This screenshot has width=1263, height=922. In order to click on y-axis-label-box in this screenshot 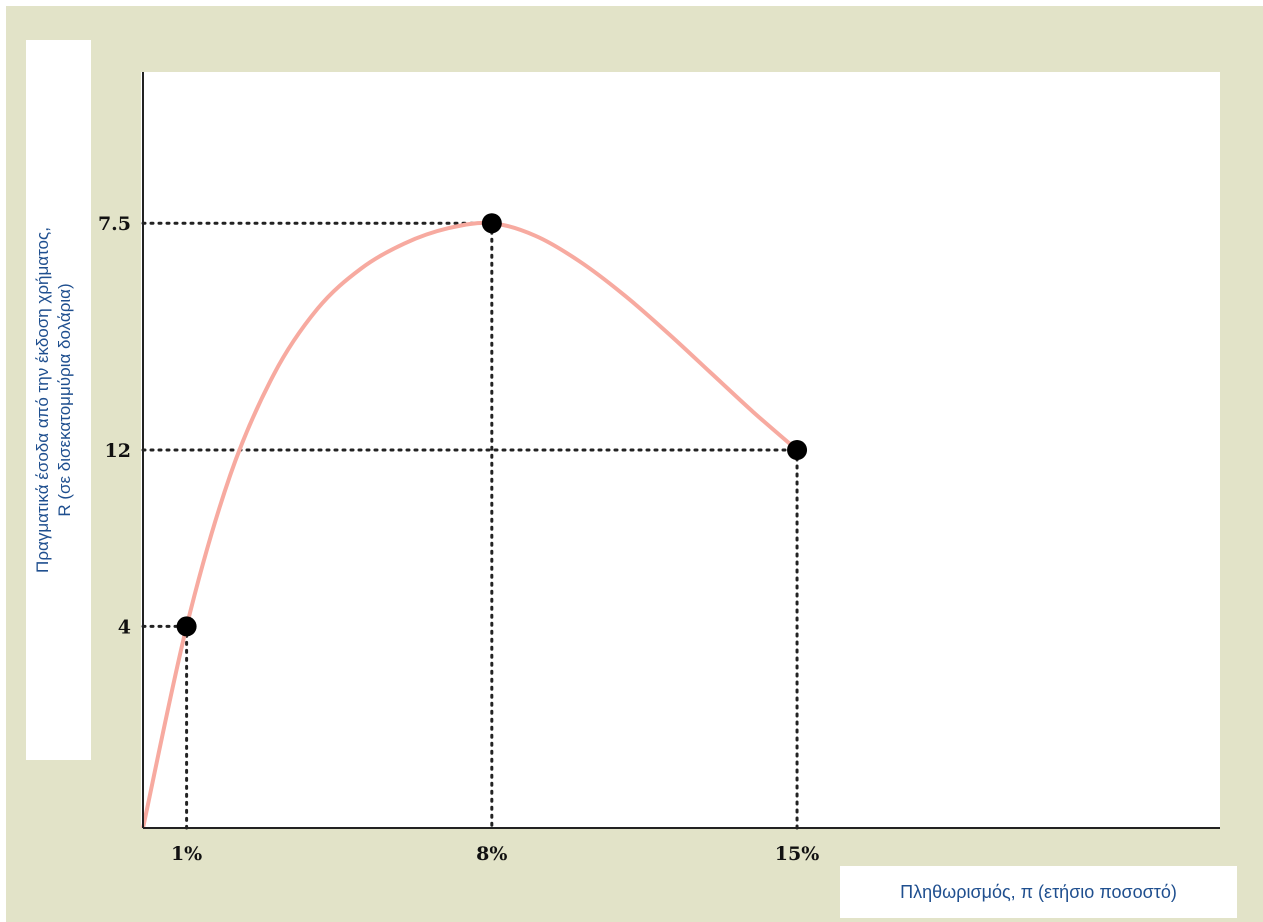, I will do `click(58, 400)`.